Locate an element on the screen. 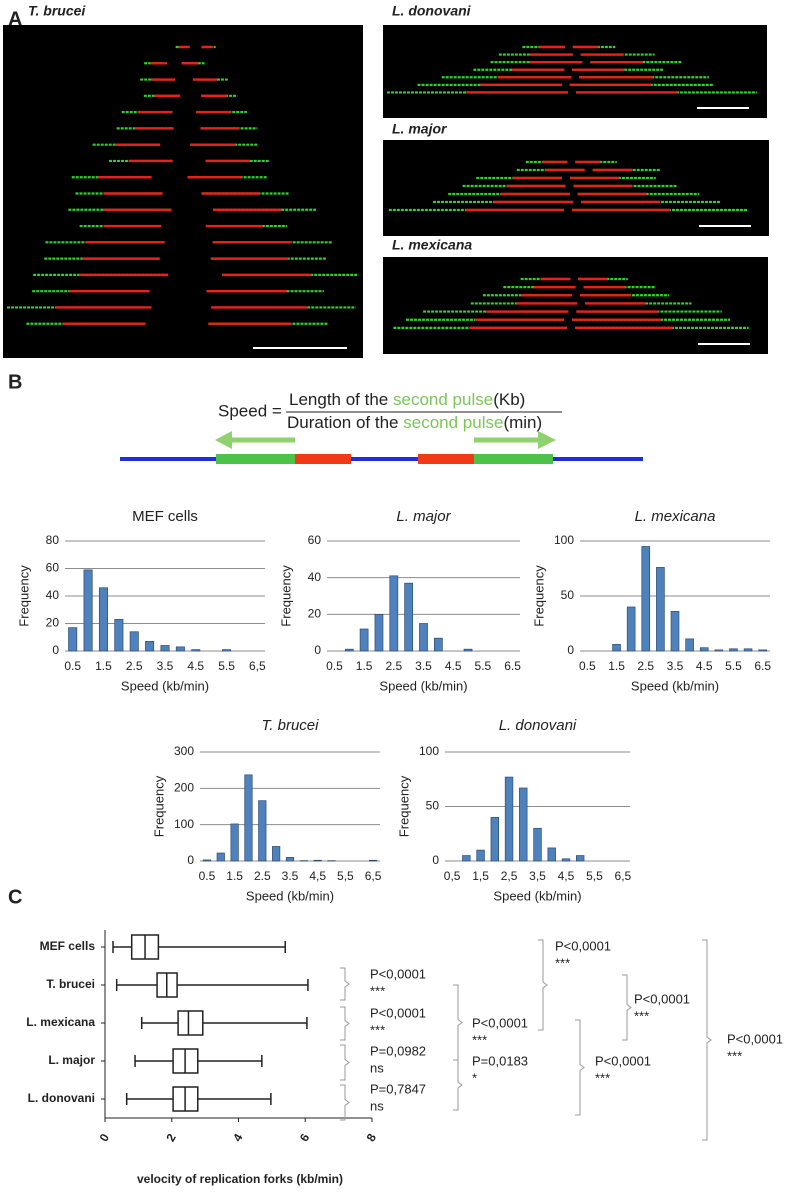  x-axis-label: velocity of replication forks (kb/min) is located at coordinates (240, 1179).